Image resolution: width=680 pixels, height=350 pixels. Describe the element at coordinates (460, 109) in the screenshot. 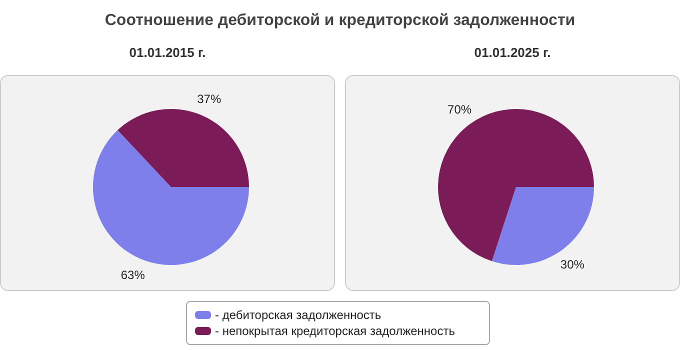

I see `data-label: 70%` at that location.